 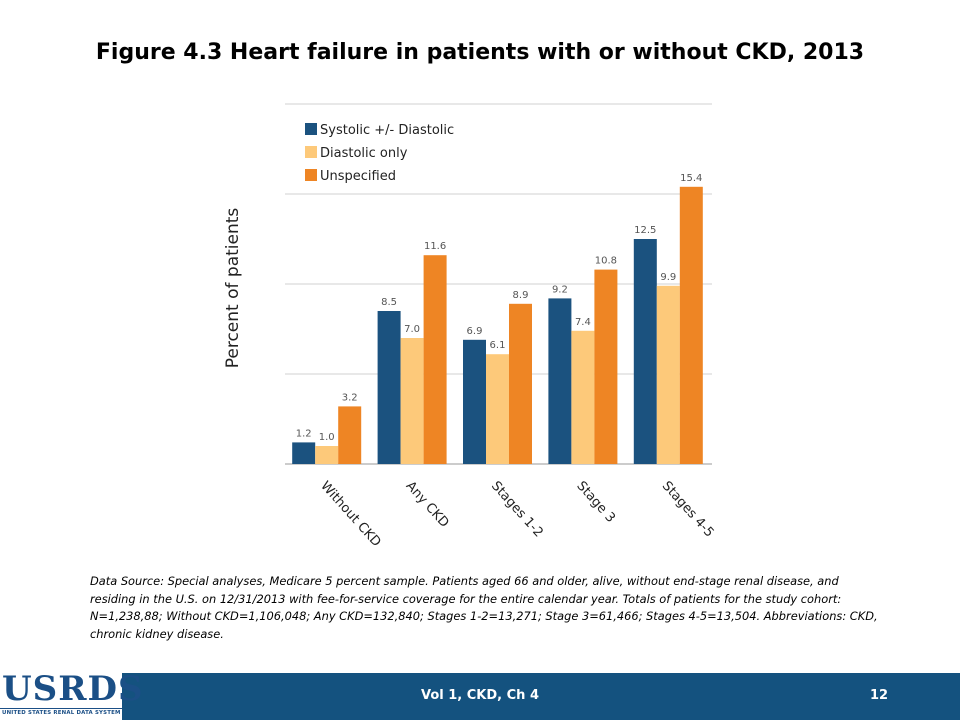 What do you see at coordinates (498, 345) in the screenshot?
I see `value-label: 6.1` at bounding box center [498, 345].